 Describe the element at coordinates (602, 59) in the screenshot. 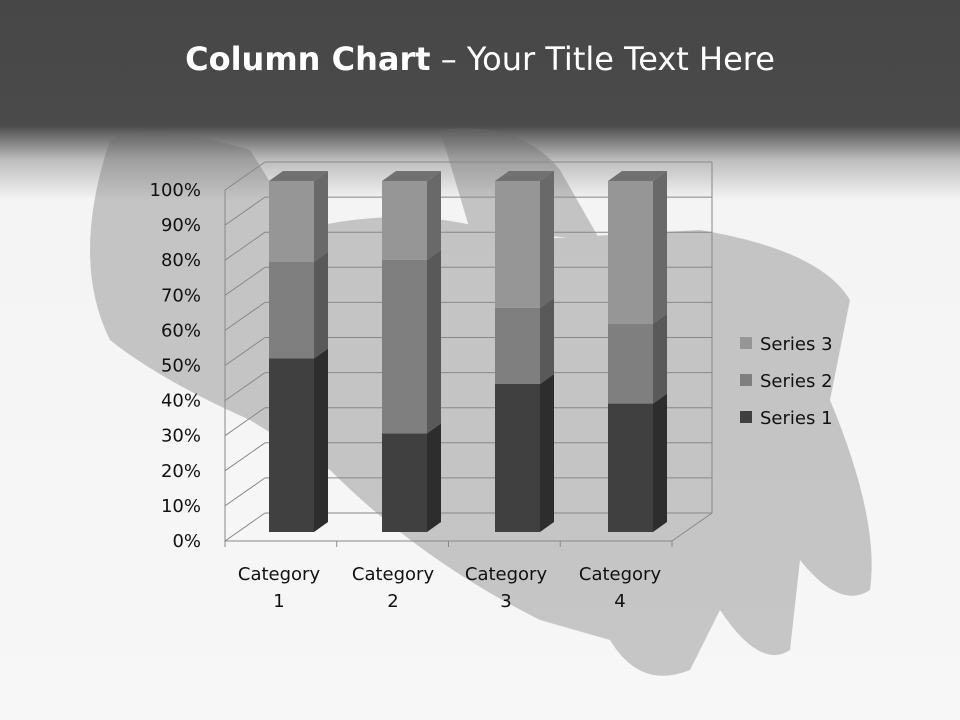

I see `title-rest: – Your Title Text Here` at that location.